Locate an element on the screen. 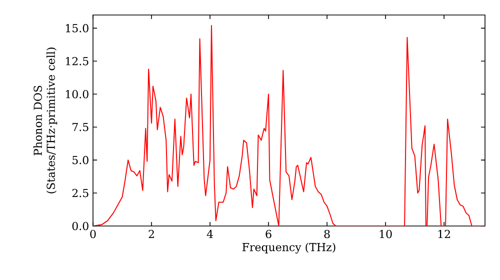 The image size is (500, 280). y-tick-label: 15.0 is located at coordinates (77, 28).